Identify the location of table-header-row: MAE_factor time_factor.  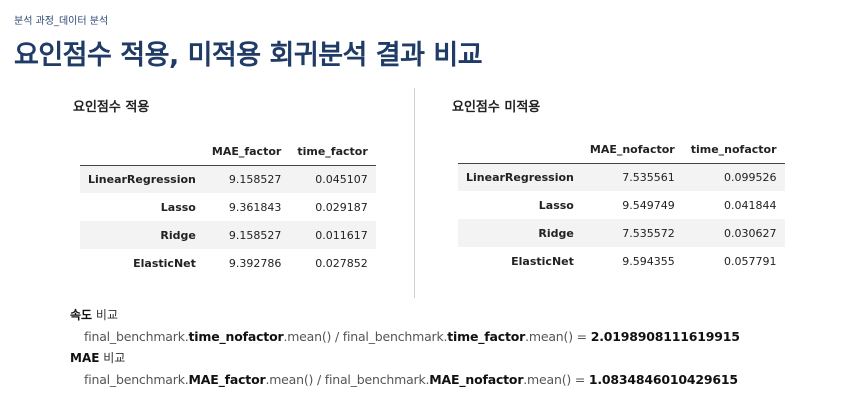
(228, 152).